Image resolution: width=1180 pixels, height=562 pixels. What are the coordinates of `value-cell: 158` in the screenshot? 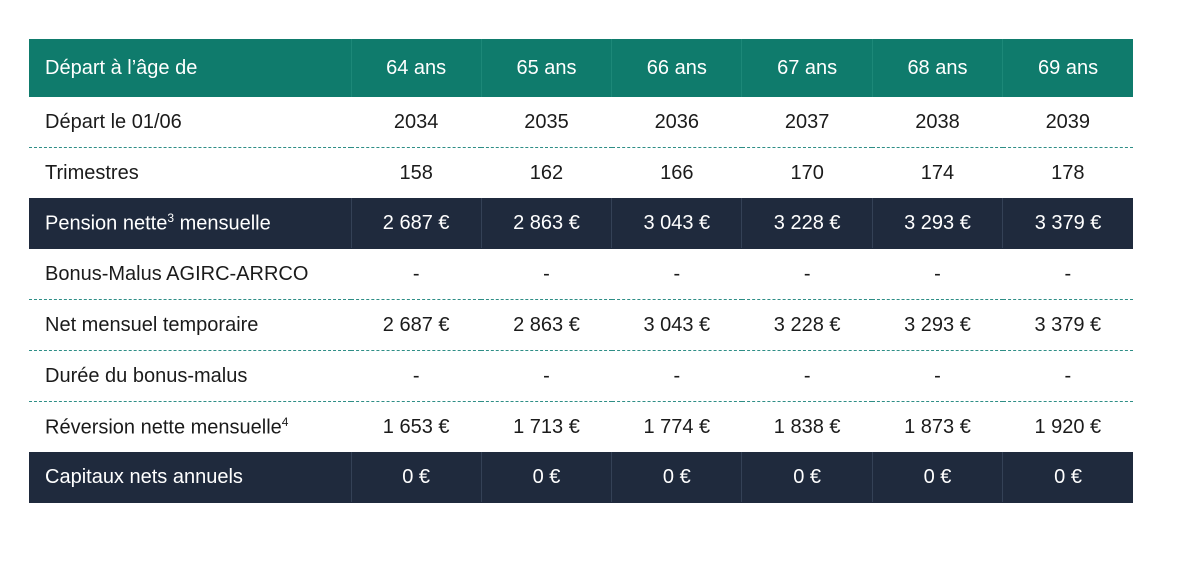 It's located at (416, 172).